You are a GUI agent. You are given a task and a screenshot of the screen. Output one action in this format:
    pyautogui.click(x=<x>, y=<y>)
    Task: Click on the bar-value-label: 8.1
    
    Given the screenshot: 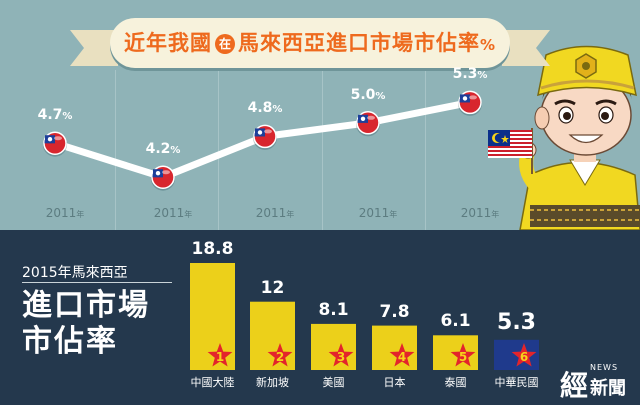 What is the action you would take?
    pyautogui.click(x=333, y=309)
    